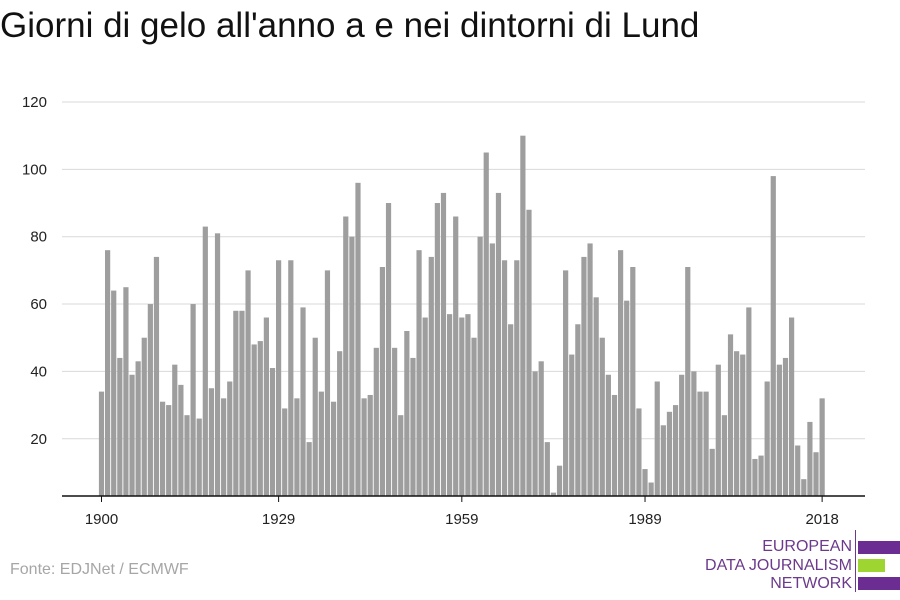 The height and width of the screenshot is (600, 900). What do you see at coordinates (38, 237) in the screenshot?
I see `y-tick-label: 80` at bounding box center [38, 237].